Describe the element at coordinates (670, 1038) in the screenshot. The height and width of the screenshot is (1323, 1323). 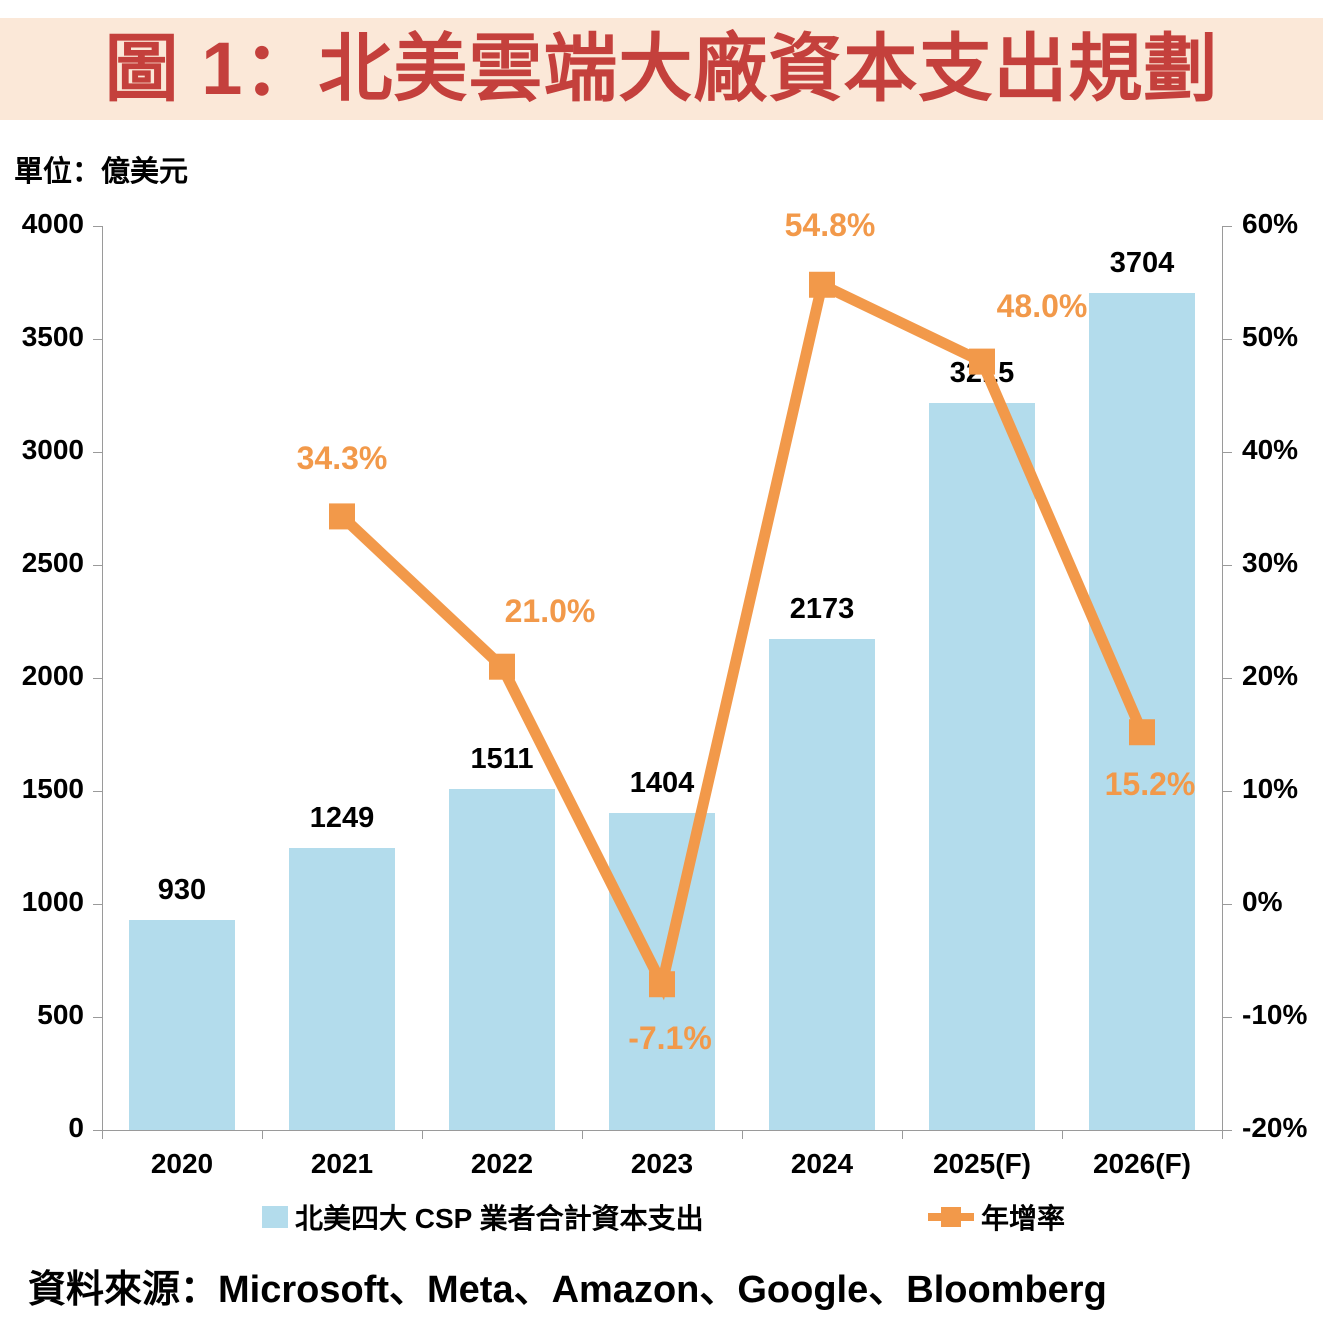
I see `growth-rate-label-2023: -7.1%` at that location.